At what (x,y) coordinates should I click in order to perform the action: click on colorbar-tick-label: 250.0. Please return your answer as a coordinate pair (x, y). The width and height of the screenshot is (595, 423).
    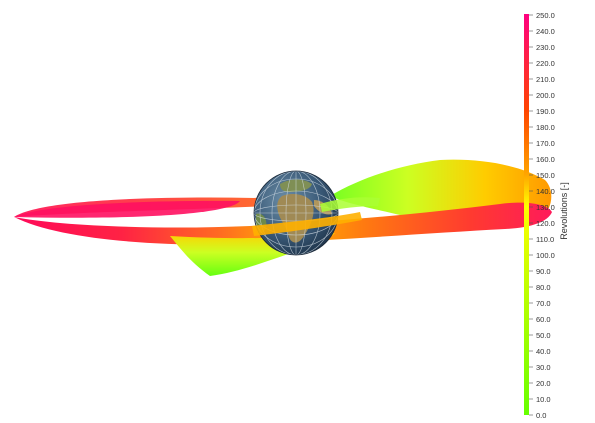
    Looking at the image, I should click on (545, 15).